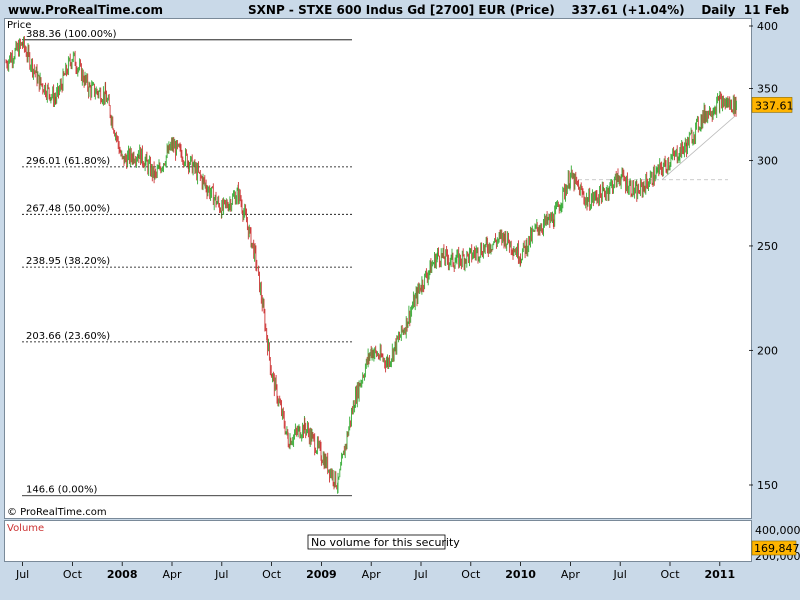 This screenshot has width=800, height=600. Describe the element at coordinates (767, 161) in the screenshot. I see `y-tick-label: 300` at that location.